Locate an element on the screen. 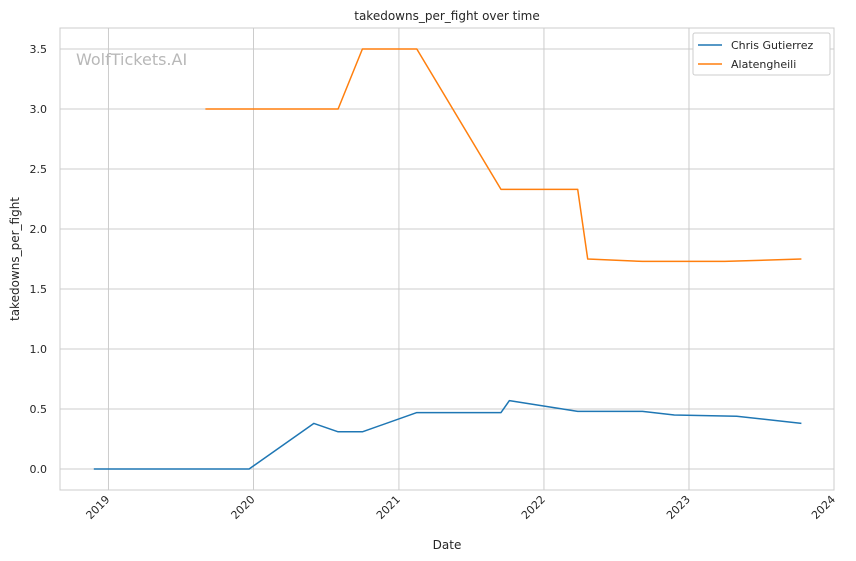 Image resolution: width=856 pixels, height=561 pixels. legend: Chris Gutierrez Alatengheili is located at coordinates (761, 54).